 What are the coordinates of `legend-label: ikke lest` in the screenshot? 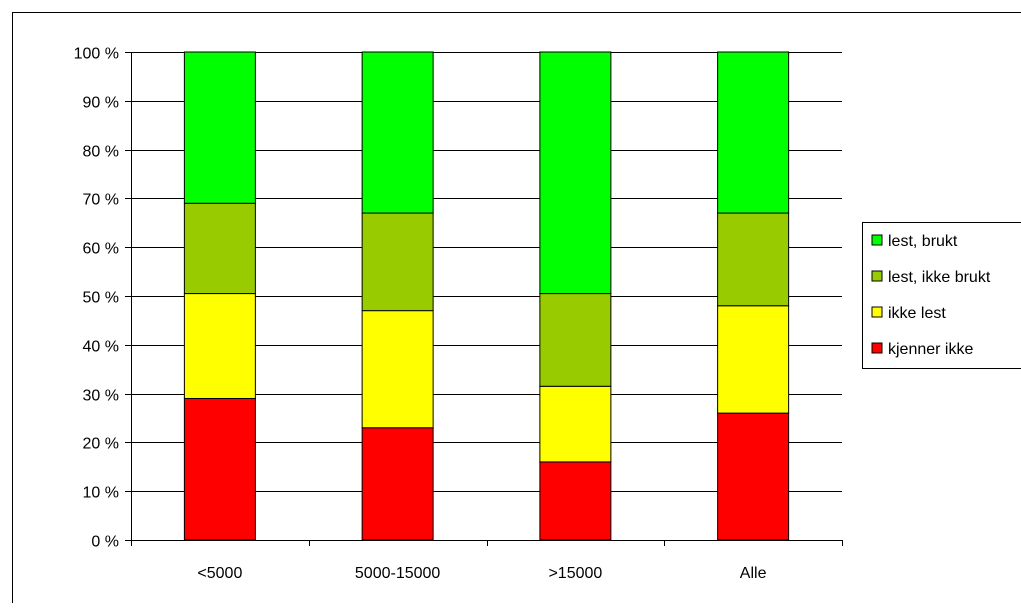 It's located at (917, 313).